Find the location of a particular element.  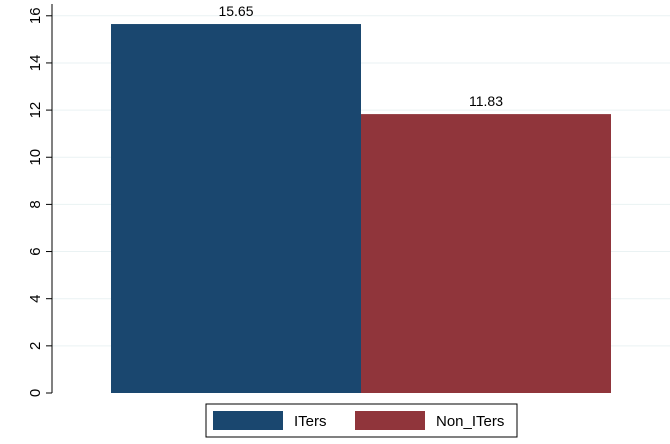

legend-label: ITers is located at coordinates (310, 421).